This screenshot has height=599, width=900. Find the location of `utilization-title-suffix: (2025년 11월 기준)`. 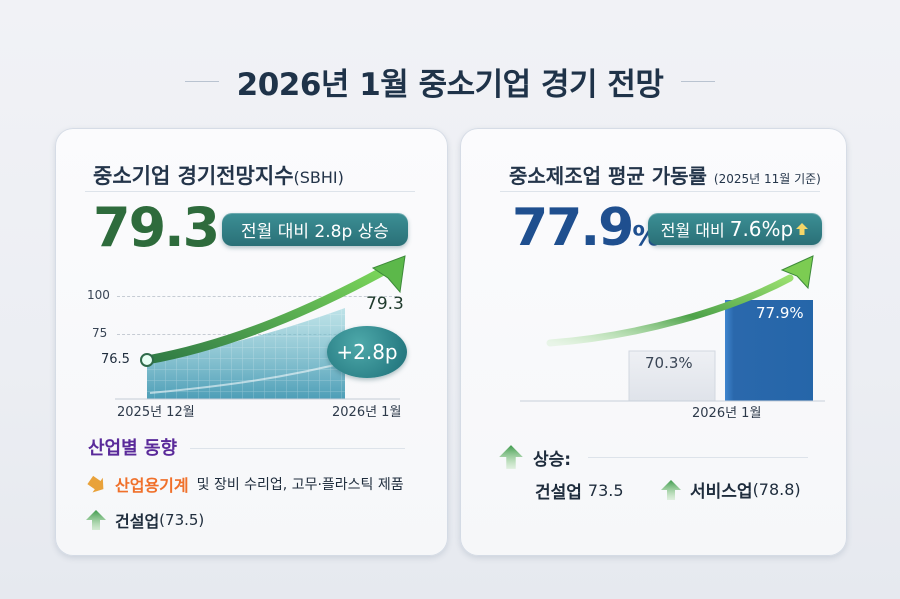

utilization-title-suffix: (2025년 11월 기준) is located at coordinates (767, 179).